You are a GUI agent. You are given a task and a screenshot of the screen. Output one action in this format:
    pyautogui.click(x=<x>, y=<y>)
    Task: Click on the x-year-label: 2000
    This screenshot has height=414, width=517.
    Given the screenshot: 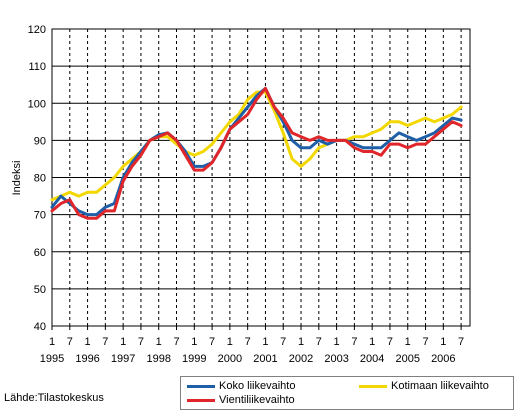 What is the action you would take?
    pyautogui.click(x=230, y=359)
    